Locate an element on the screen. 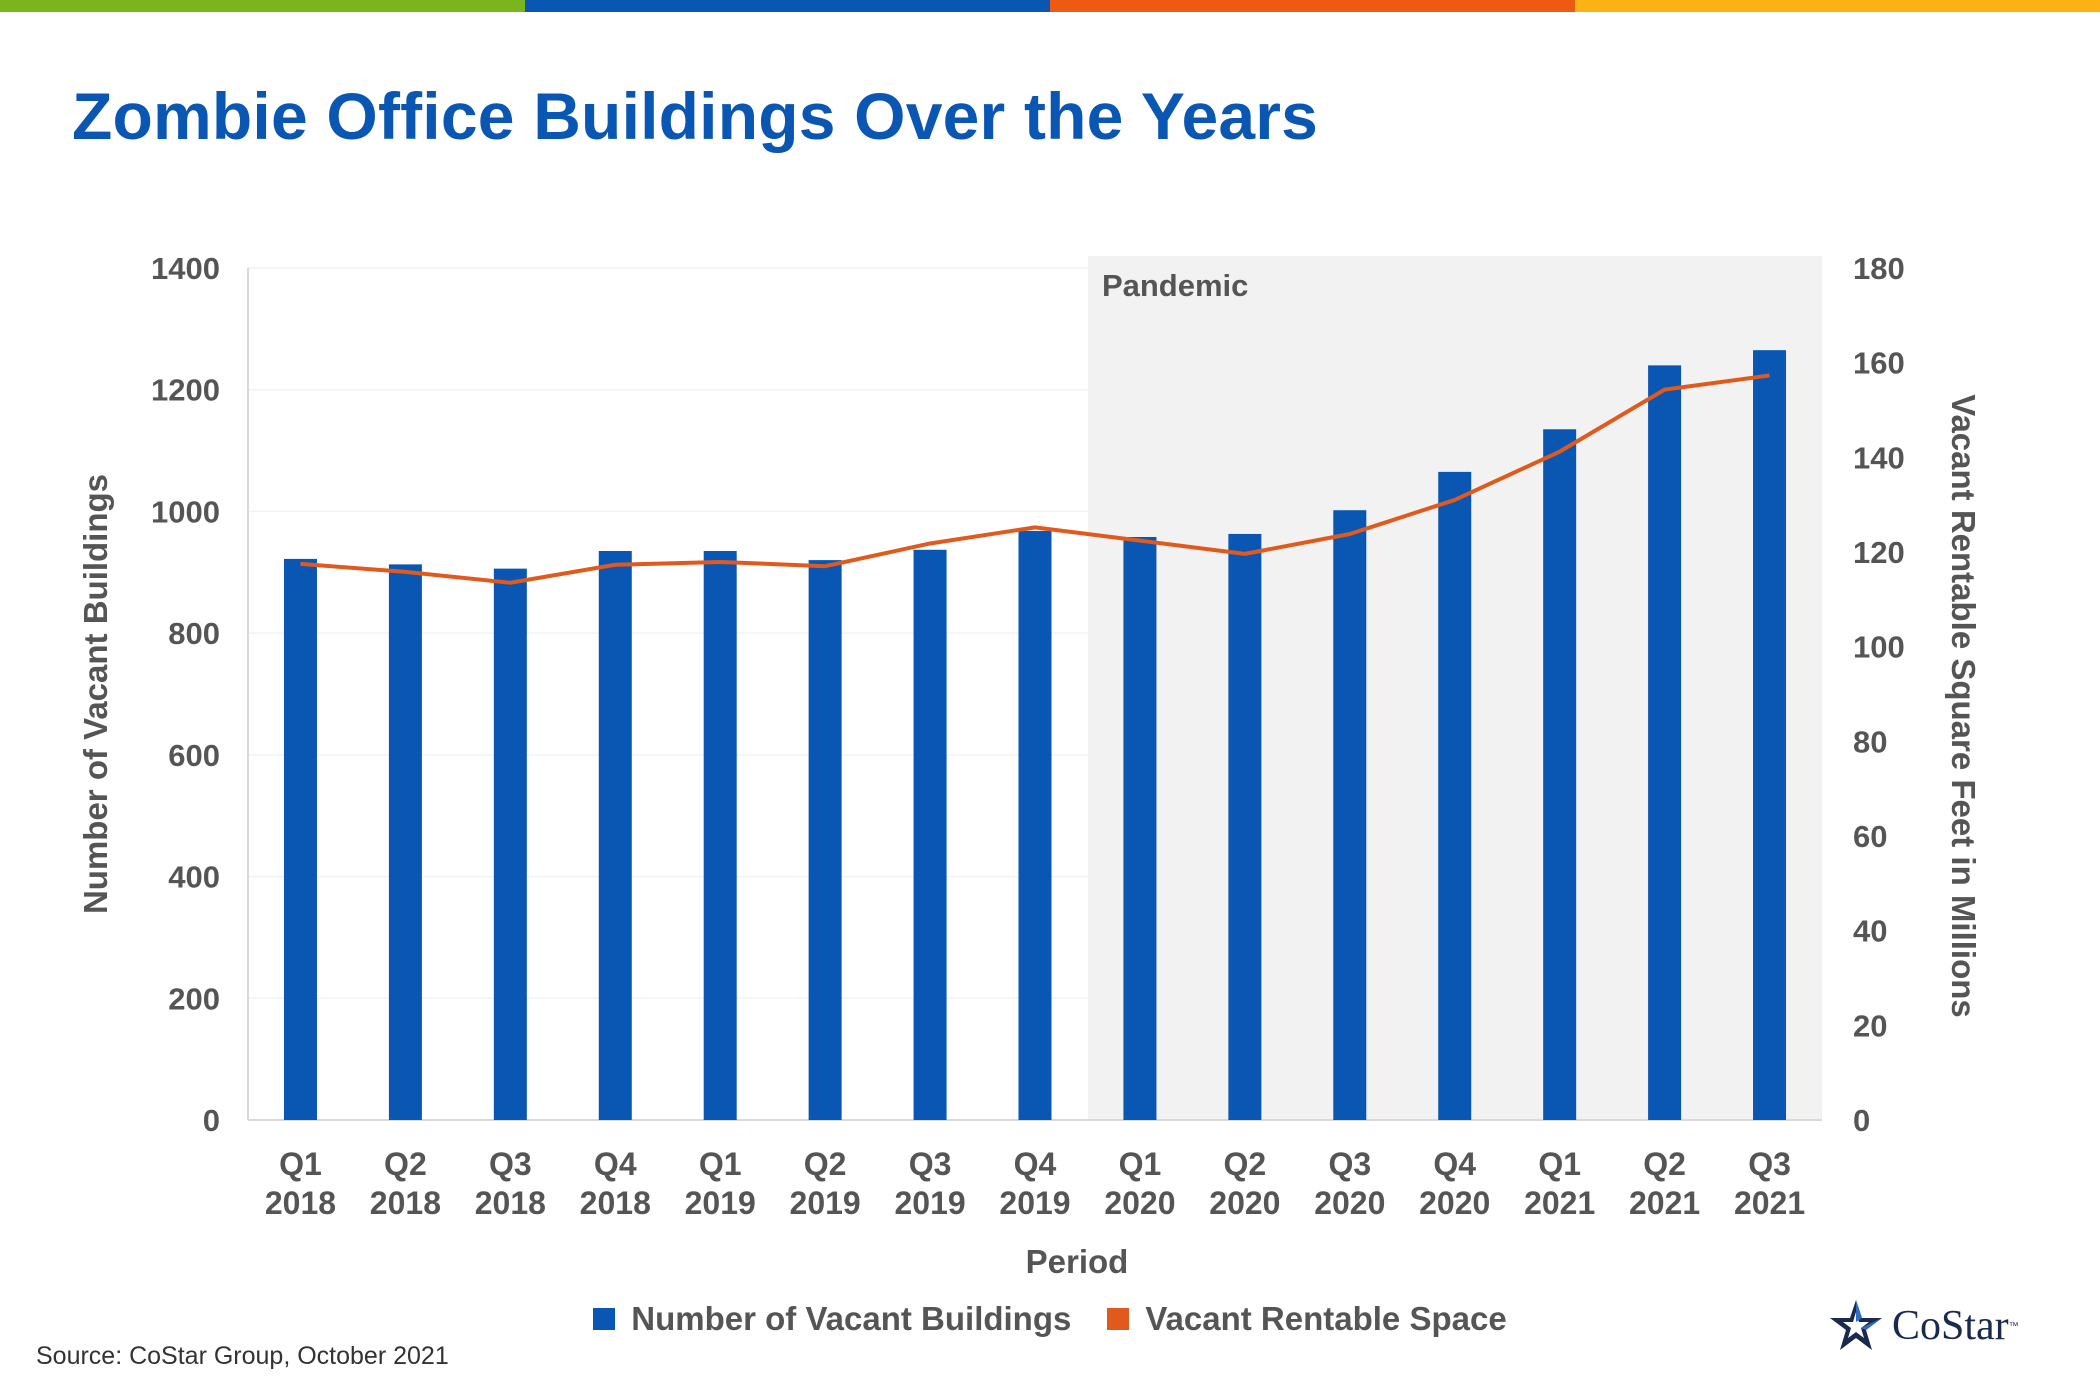 The image size is (2100, 1400). top-color-bar is located at coordinates (1050, 6).